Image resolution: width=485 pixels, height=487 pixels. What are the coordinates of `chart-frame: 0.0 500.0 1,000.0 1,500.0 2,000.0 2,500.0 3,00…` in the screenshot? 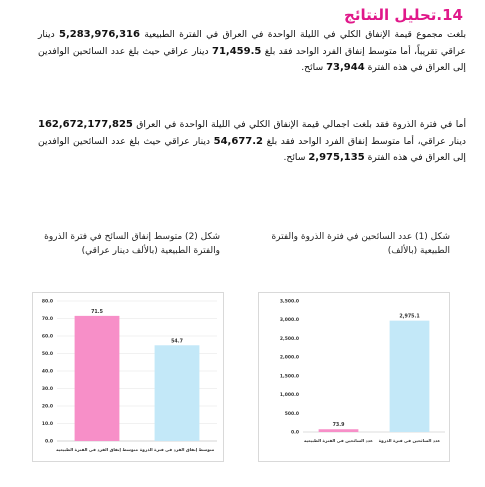 It's located at (354, 377).